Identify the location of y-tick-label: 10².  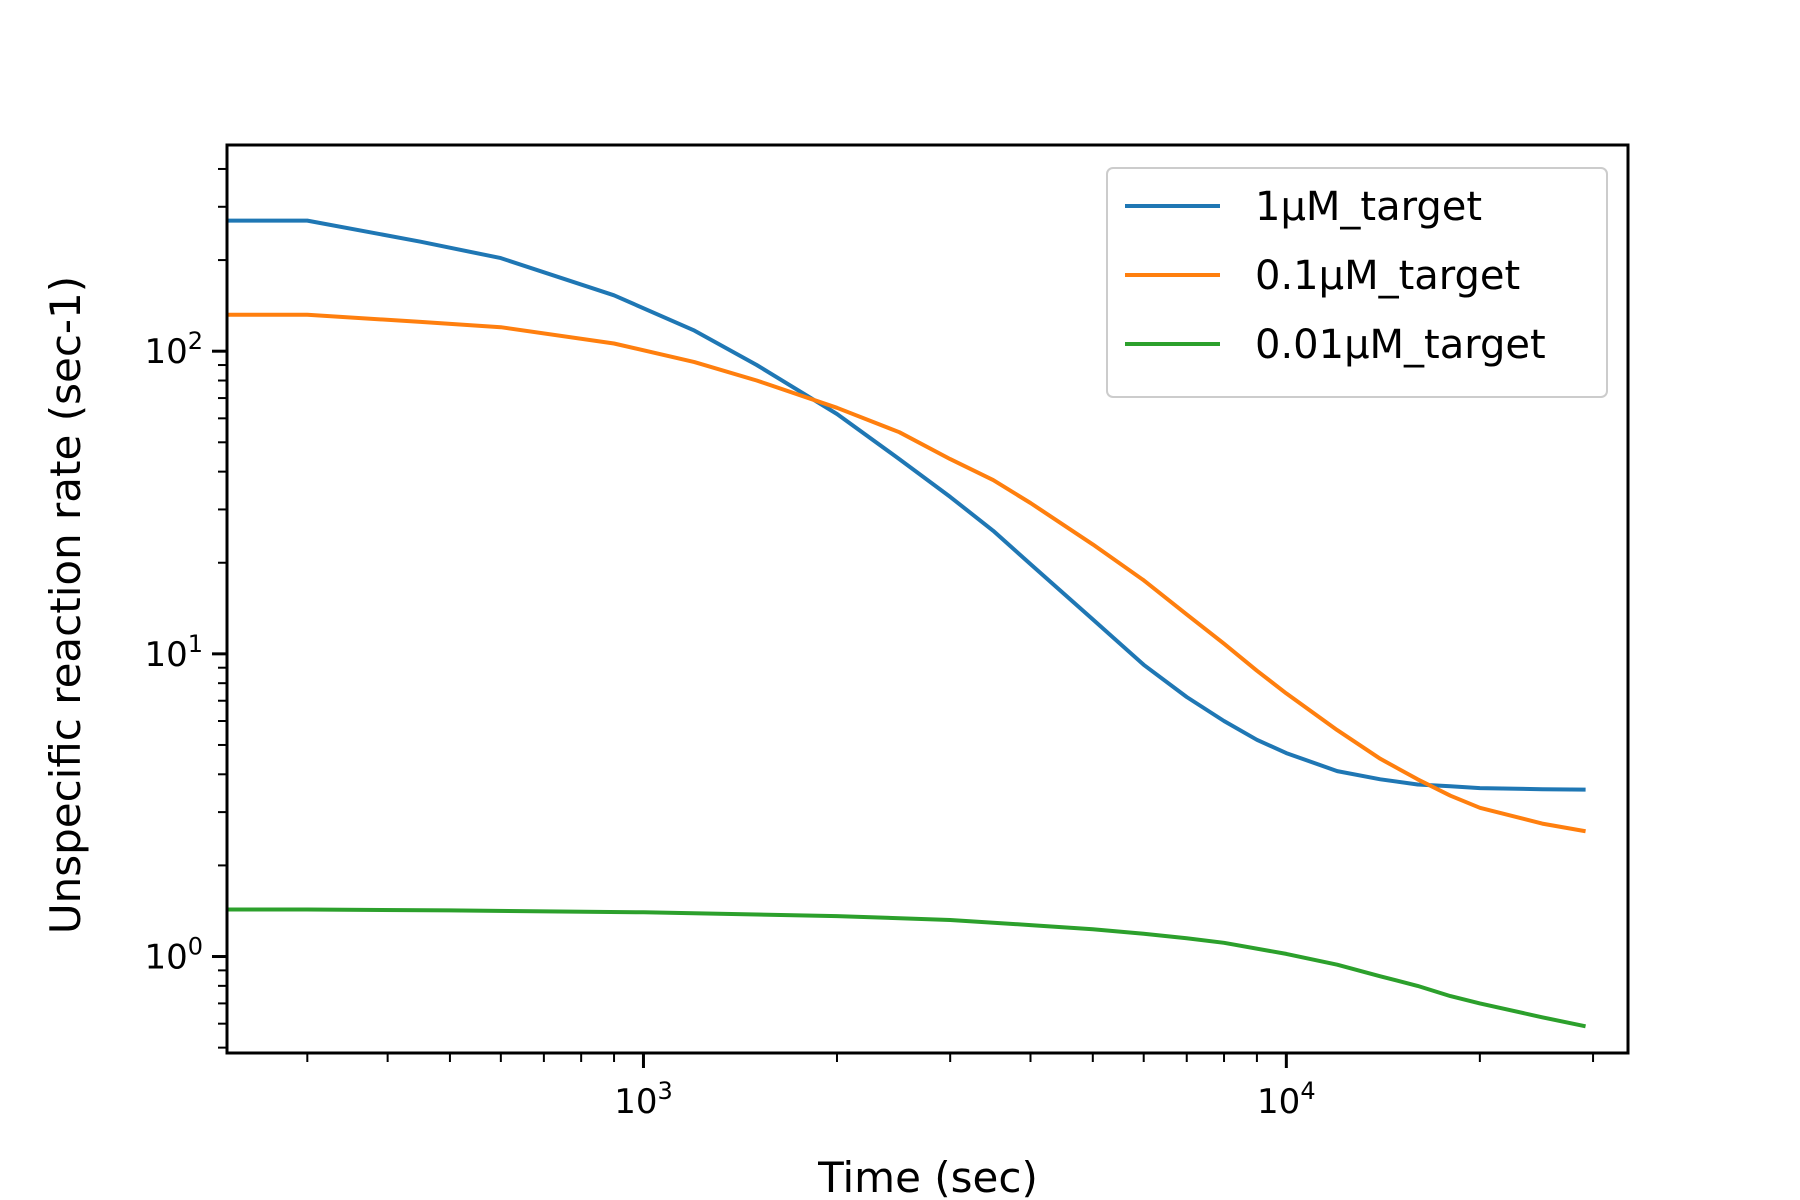
(173, 349).